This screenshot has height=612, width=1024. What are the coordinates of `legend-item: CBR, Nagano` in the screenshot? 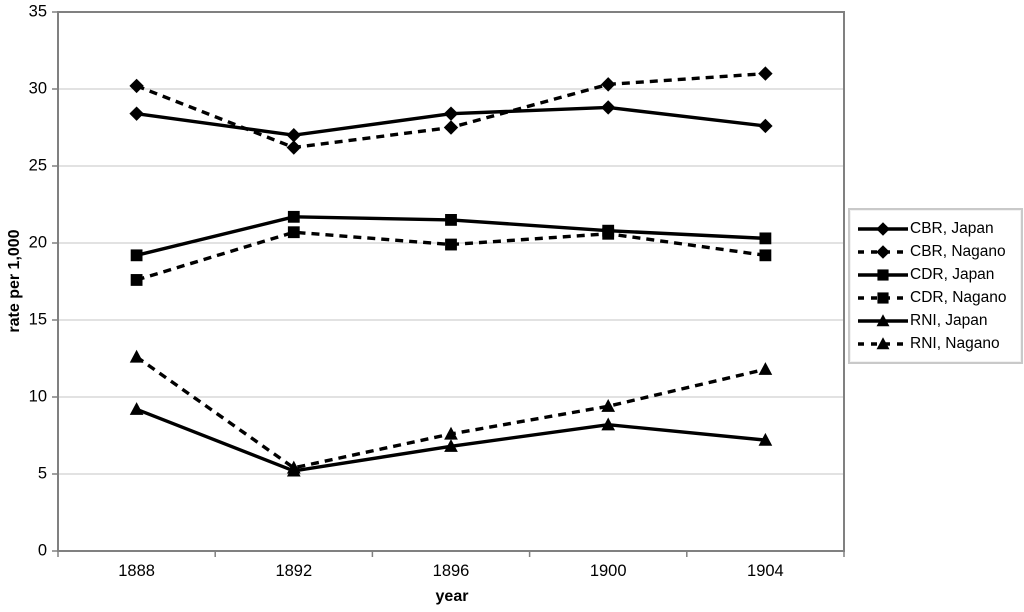 It's located at (938, 251).